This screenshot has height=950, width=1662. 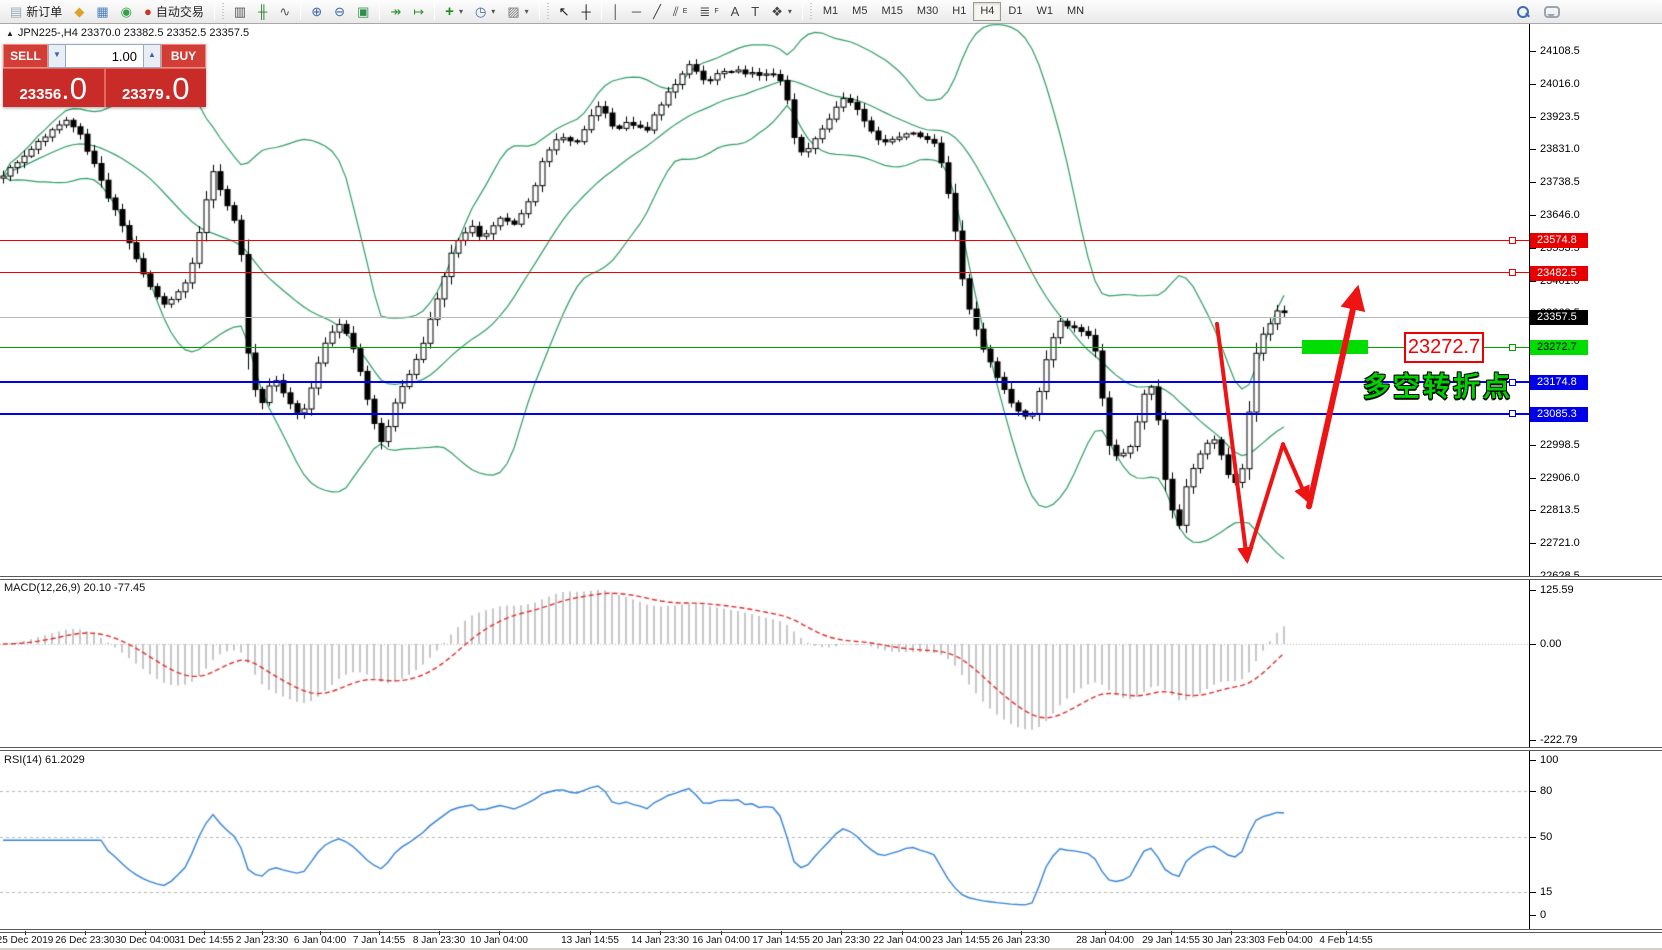 What do you see at coordinates (44, 12) in the screenshot?
I see `new-order-button-label: 新订单` at bounding box center [44, 12].